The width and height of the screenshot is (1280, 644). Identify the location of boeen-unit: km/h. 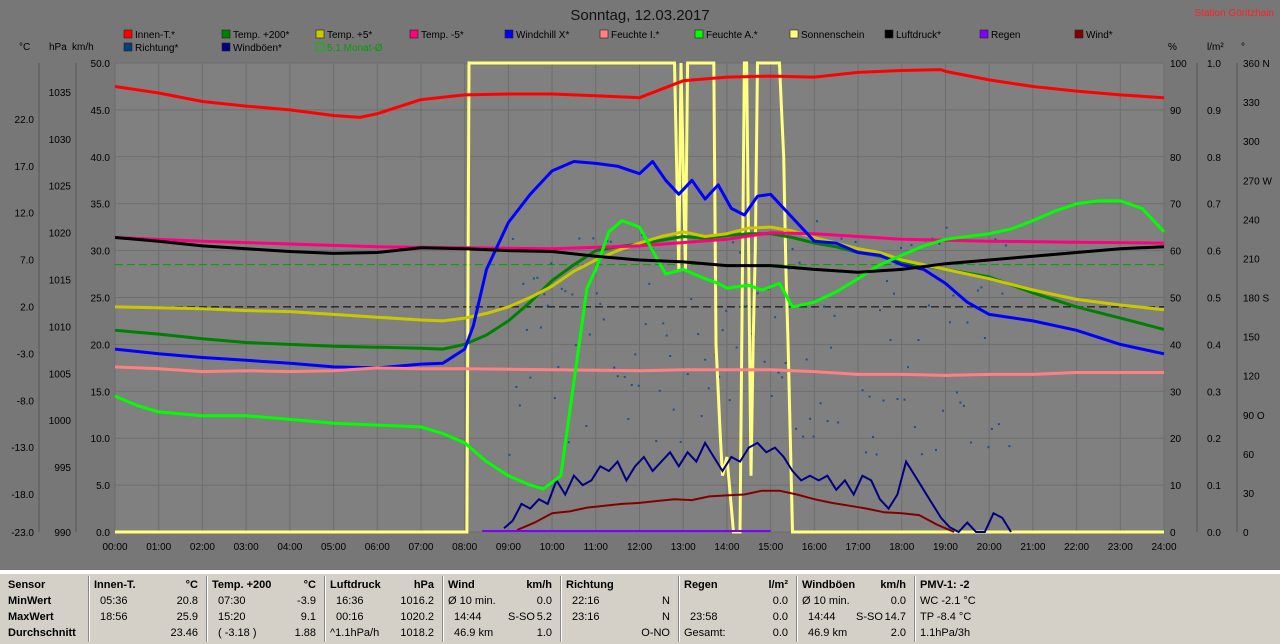
(893, 585).